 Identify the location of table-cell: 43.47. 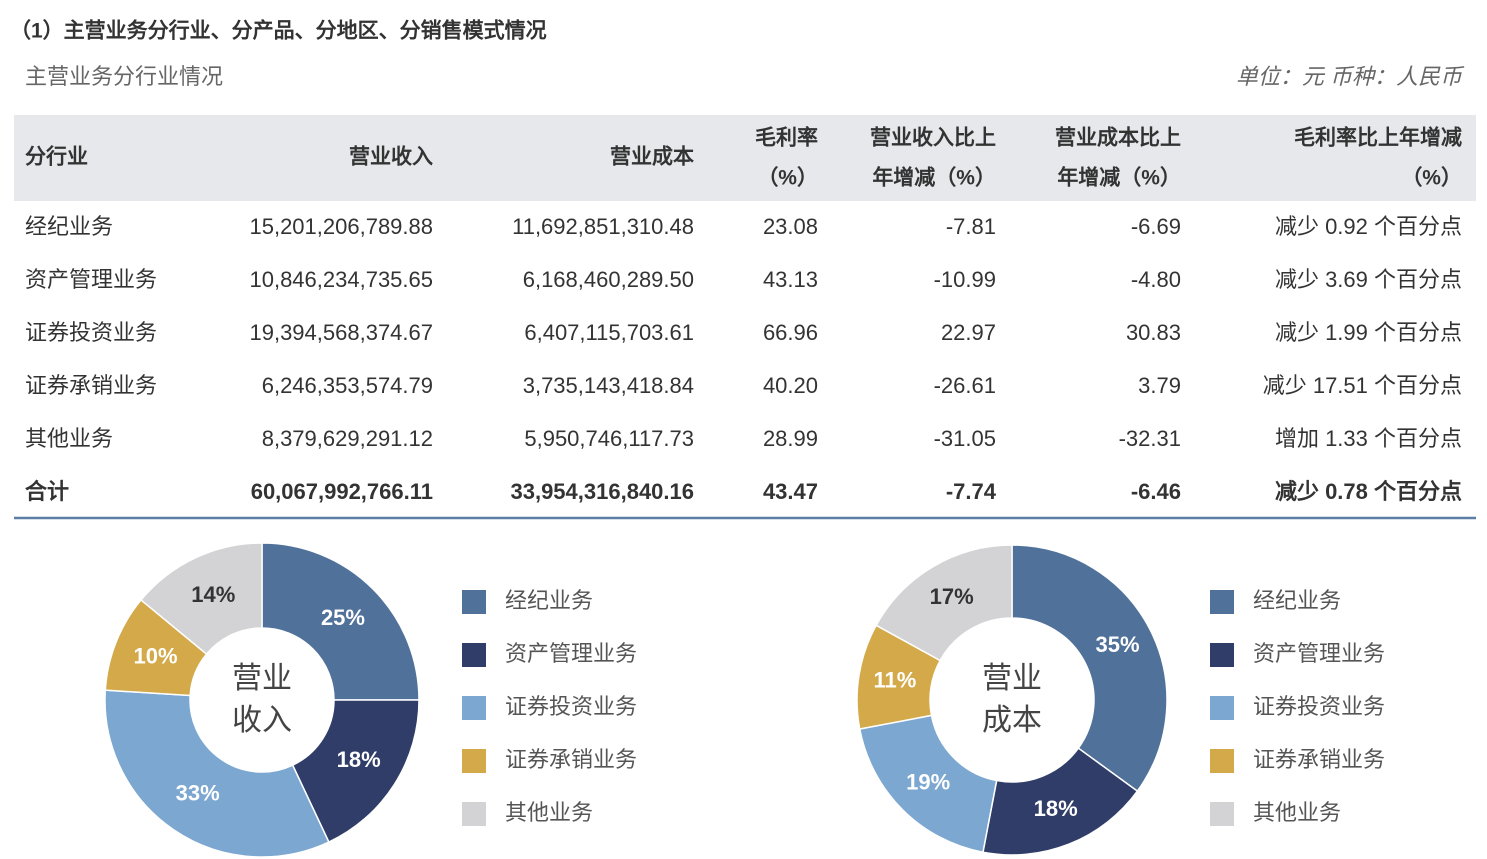
(790, 491).